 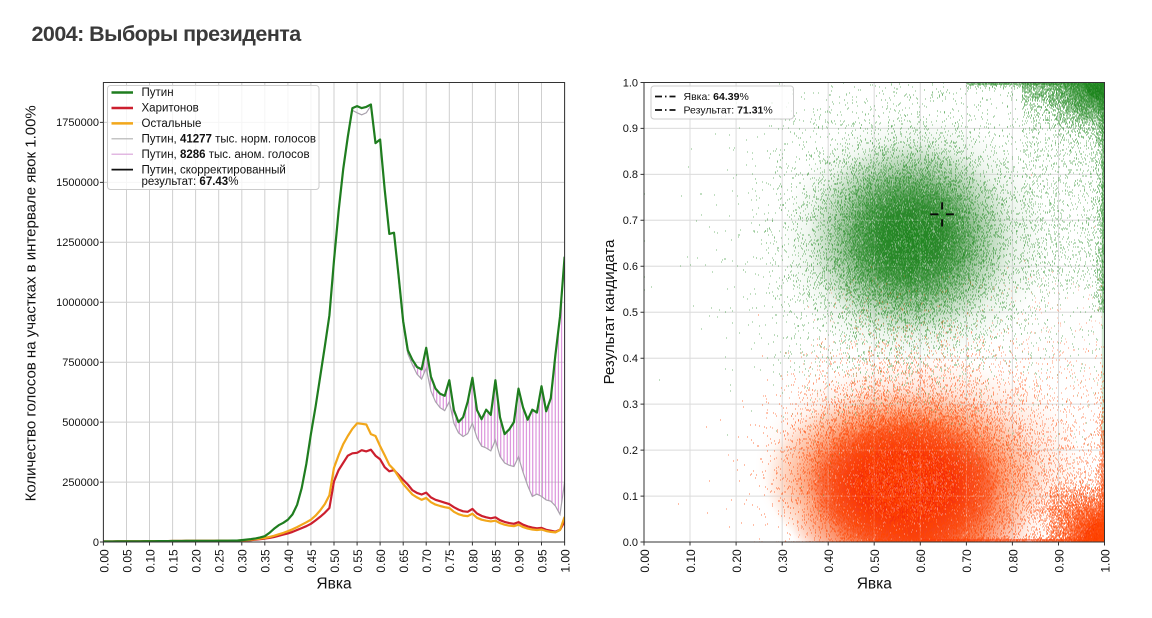 What do you see at coordinates (542, 561) in the screenshot?
I see `svg-text: 0.95` at bounding box center [542, 561].